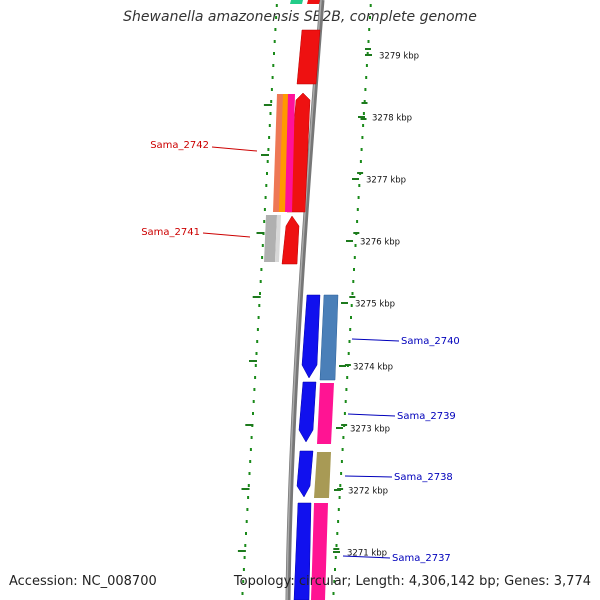 This screenshot has height=600, width=600. Describe the element at coordinates (421, 558) in the screenshot. I see `gene-label: Sama_2737` at that location.